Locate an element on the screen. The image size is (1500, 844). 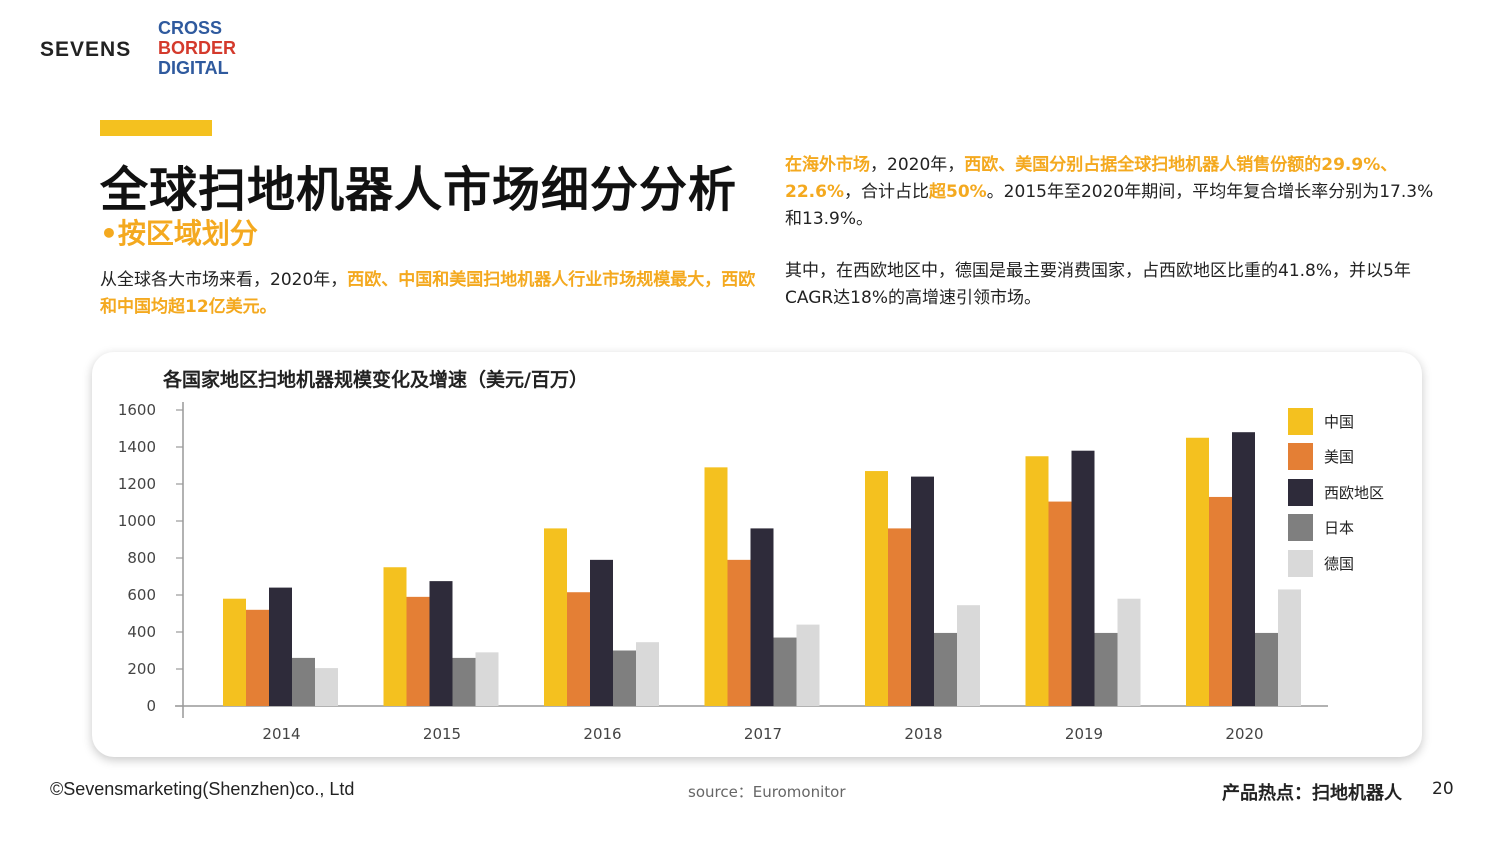
legend-item: 日本 is located at coordinates (1336, 528).